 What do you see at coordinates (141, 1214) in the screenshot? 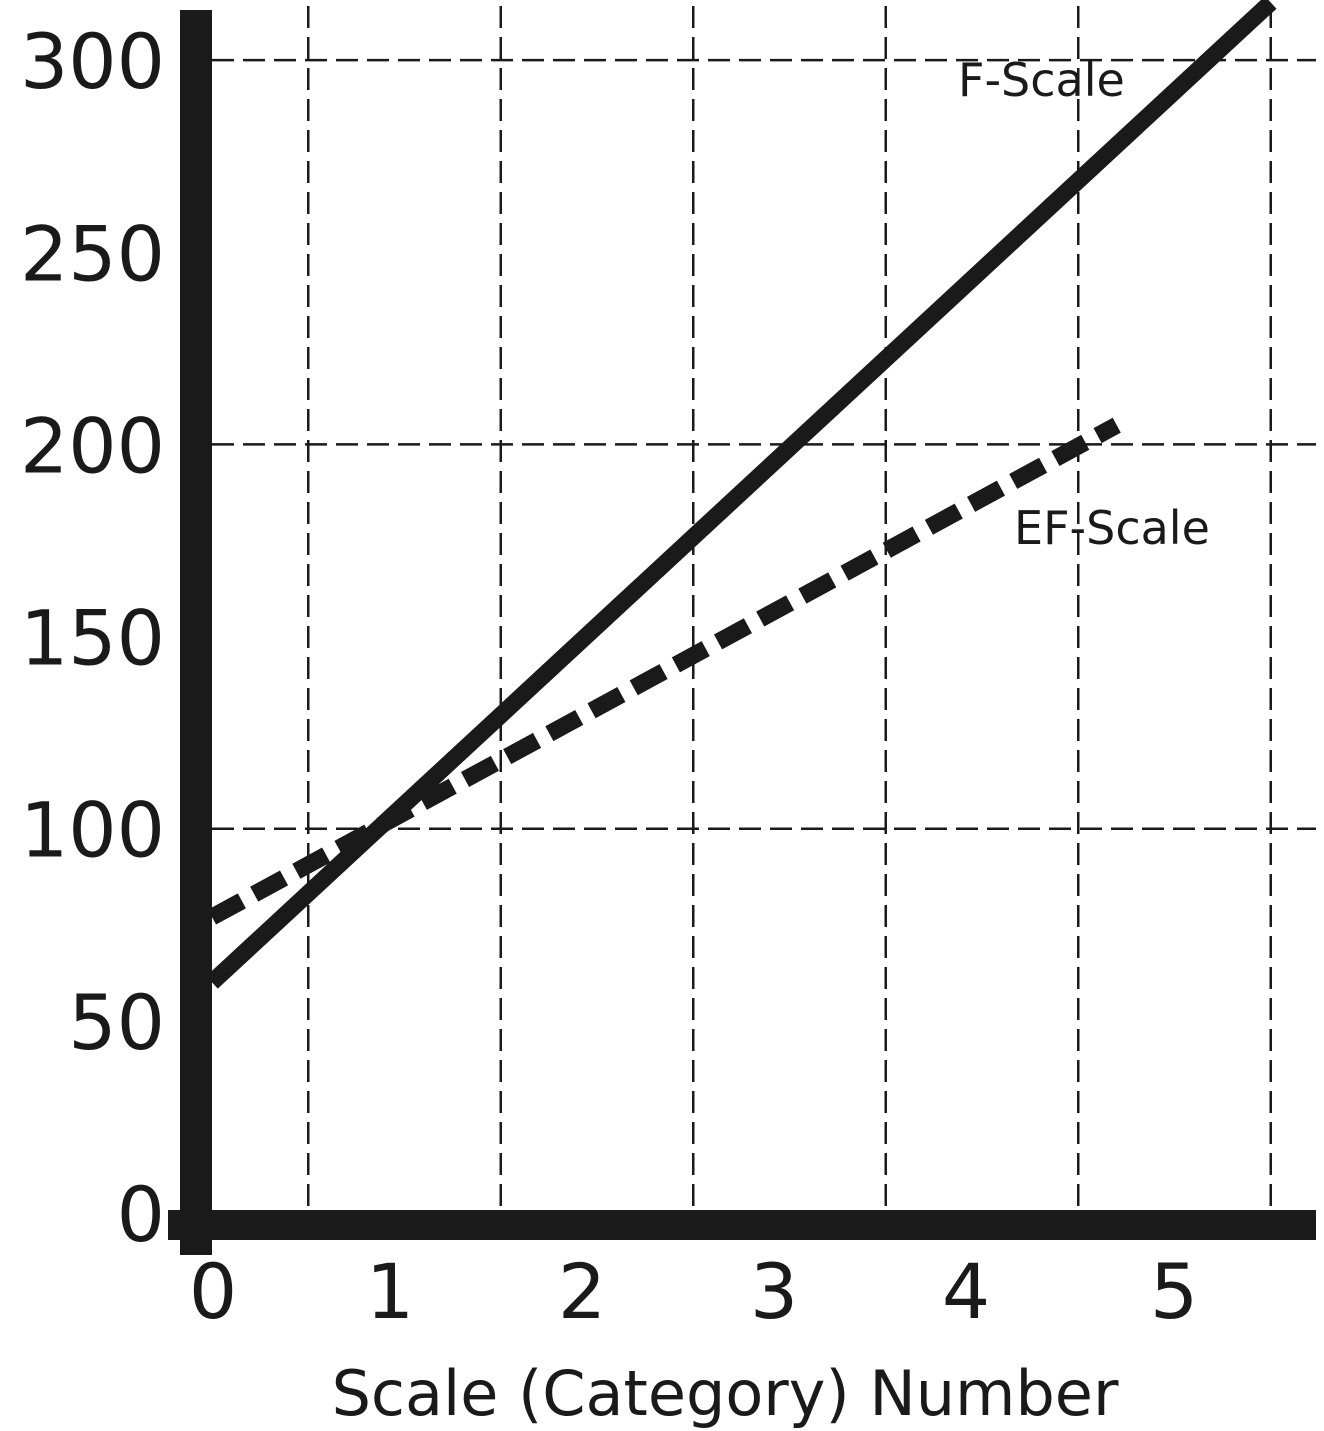
I see `y-tick-label: 0` at bounding box center [141, 1214].